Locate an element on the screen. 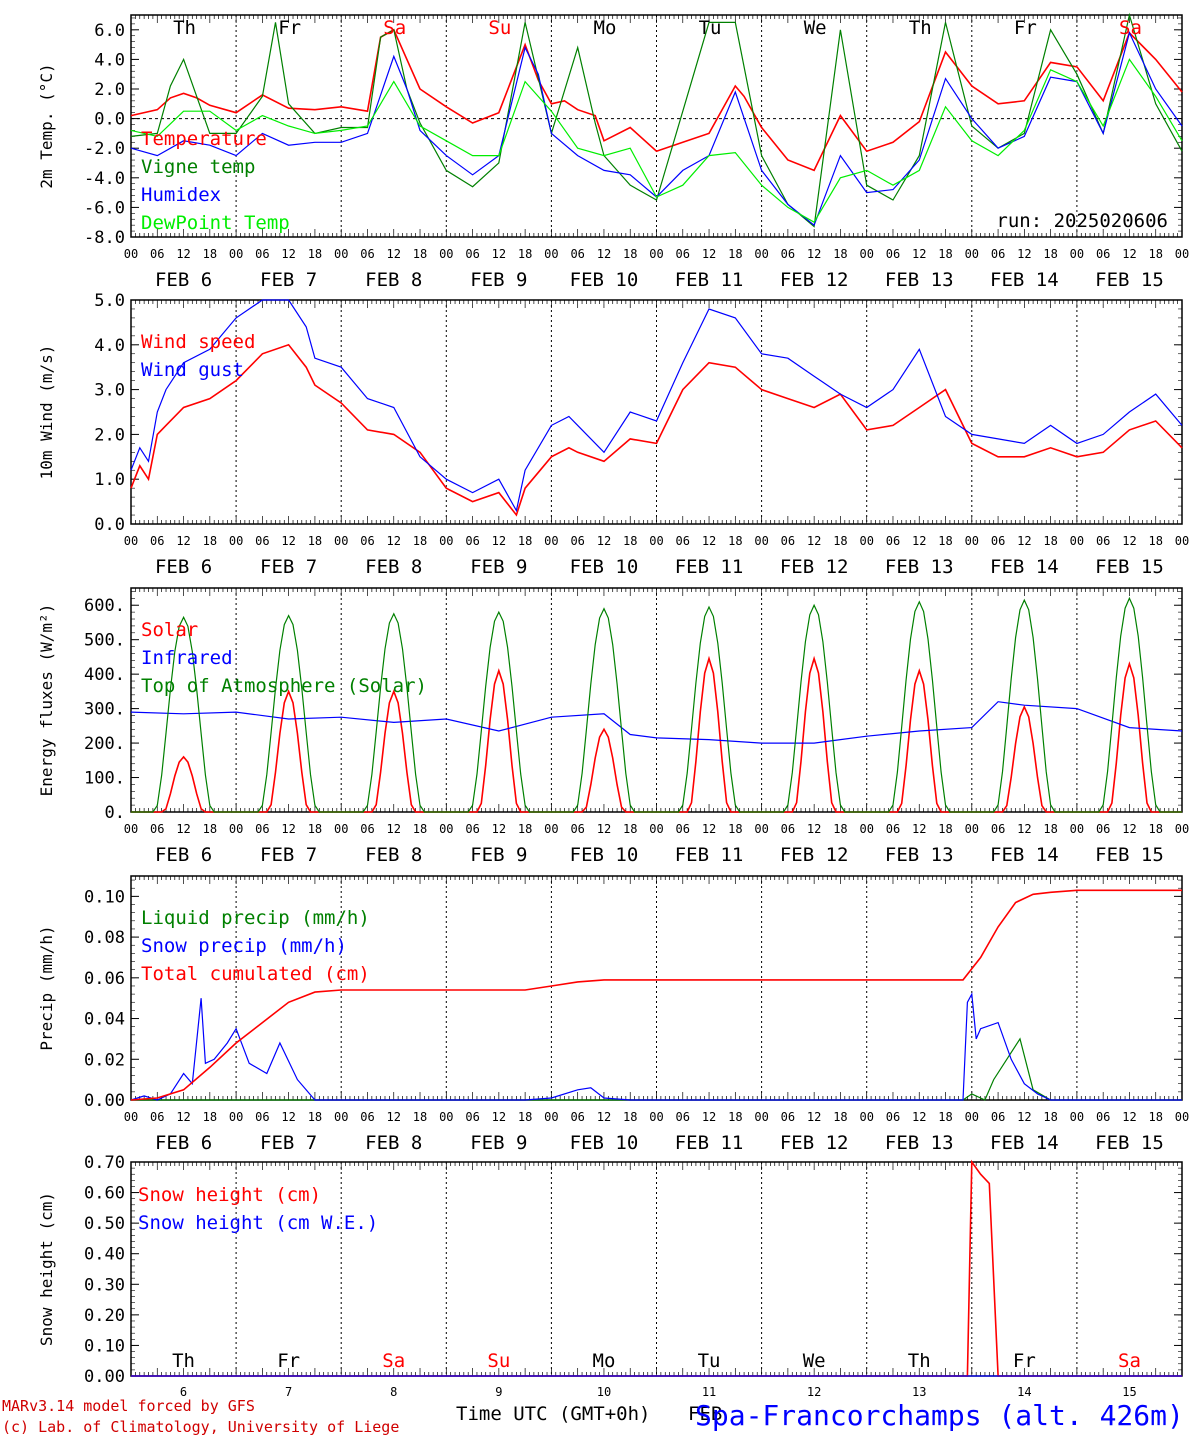 Image resolution: width=1194 pixels, height=1440 pixels. day-number: 11 is located at coordinates (709, 1392).